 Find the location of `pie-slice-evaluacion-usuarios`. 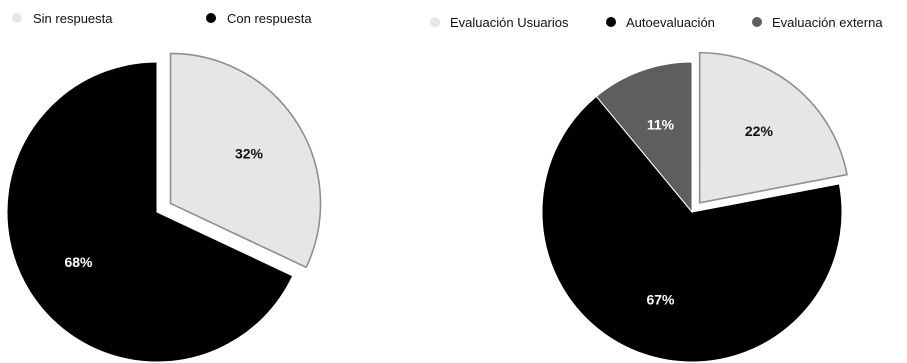

pie-slice-evaluacion-usuarios is located at coordinates (773, 127).